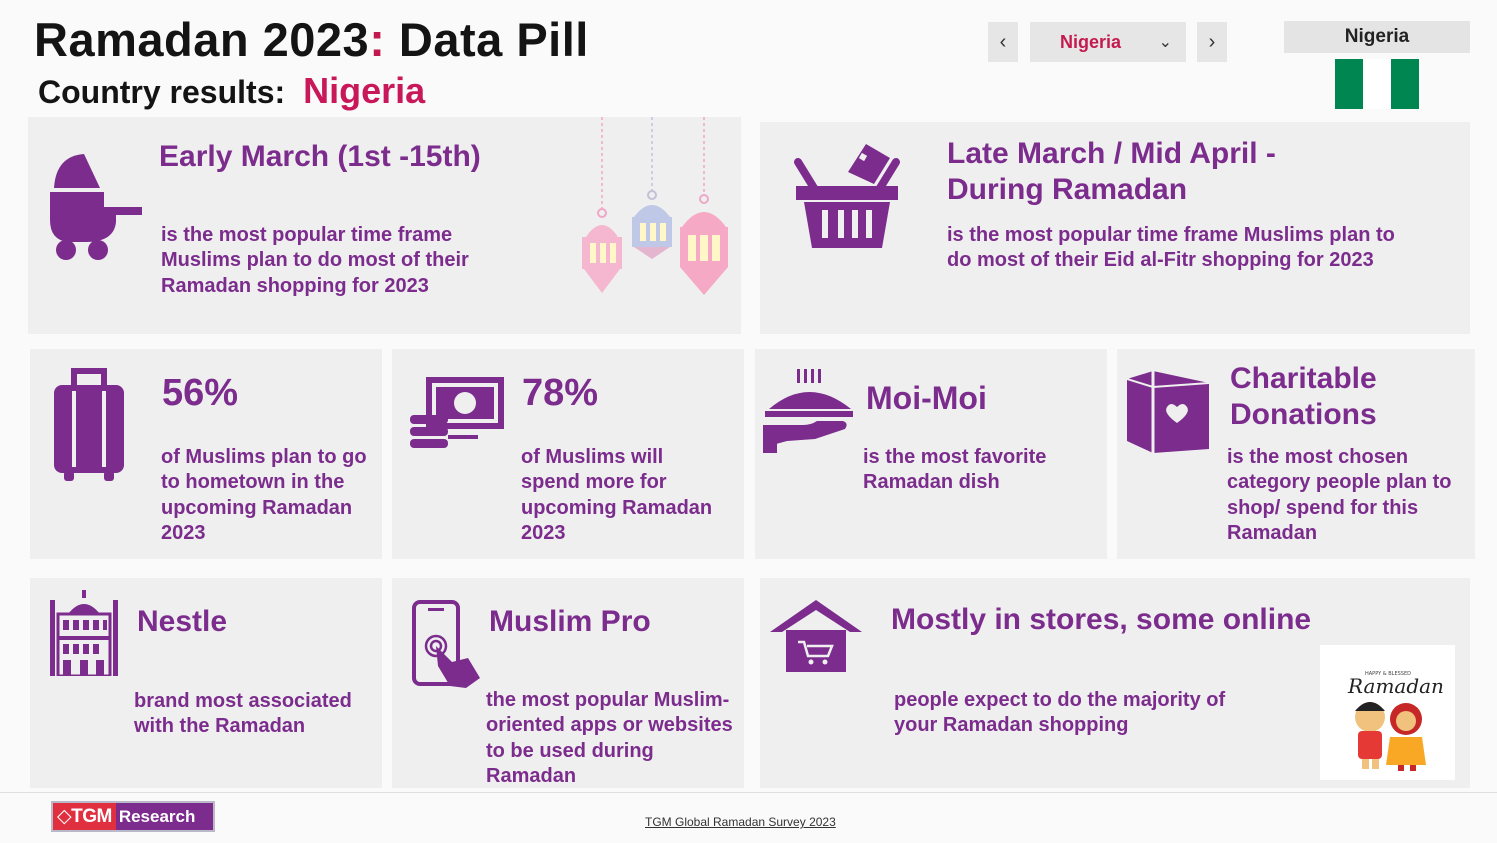 This screenshot has width=1497, height=843. What do you see at coordinates (570, 621) in the screenshot?
I see `app-headline: Muslim Pro` at bounding box center [570, 621].